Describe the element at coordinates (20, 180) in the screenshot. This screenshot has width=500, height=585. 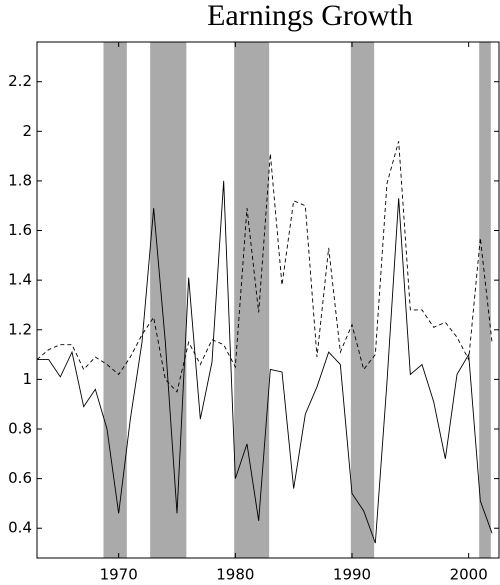
I see `y-tick-label: 1.8` at that location.